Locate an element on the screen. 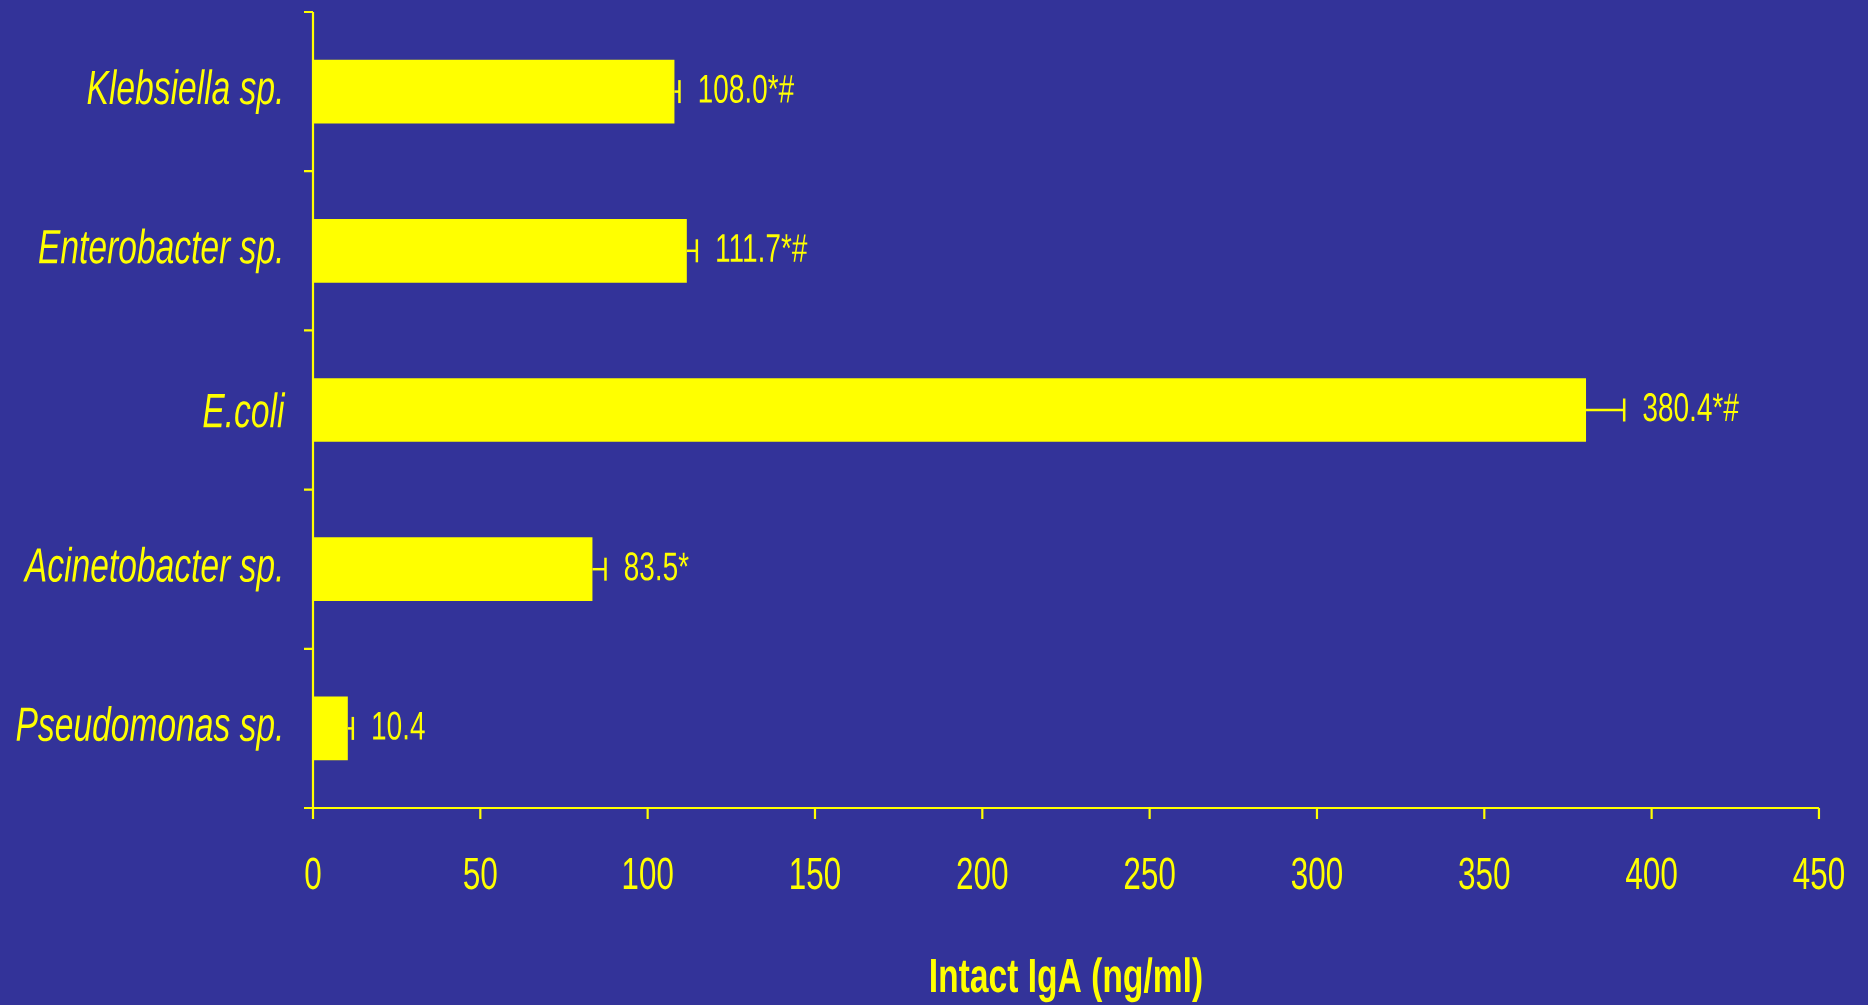 This screenshot has width=1868, height=1005. x-tick-label: 300 is located at coordinates (1316, 873).